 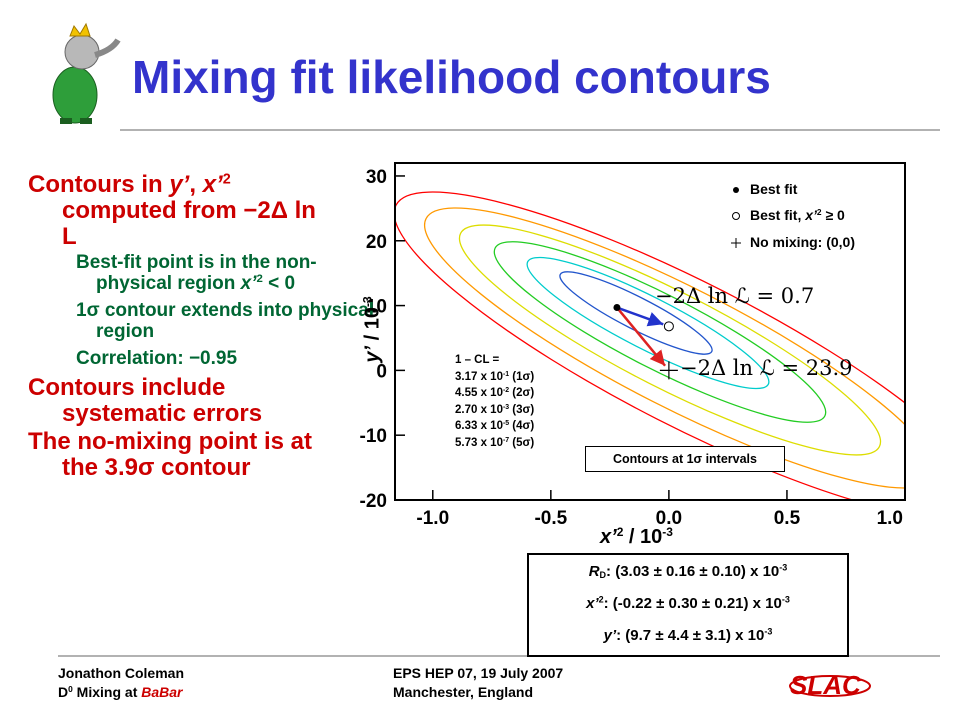 What do you see at coordinates (735, 296) in the screenshot?
I see `annotation: −2Δ ln ℒ = 0.7` at bounding box center [735, 296].